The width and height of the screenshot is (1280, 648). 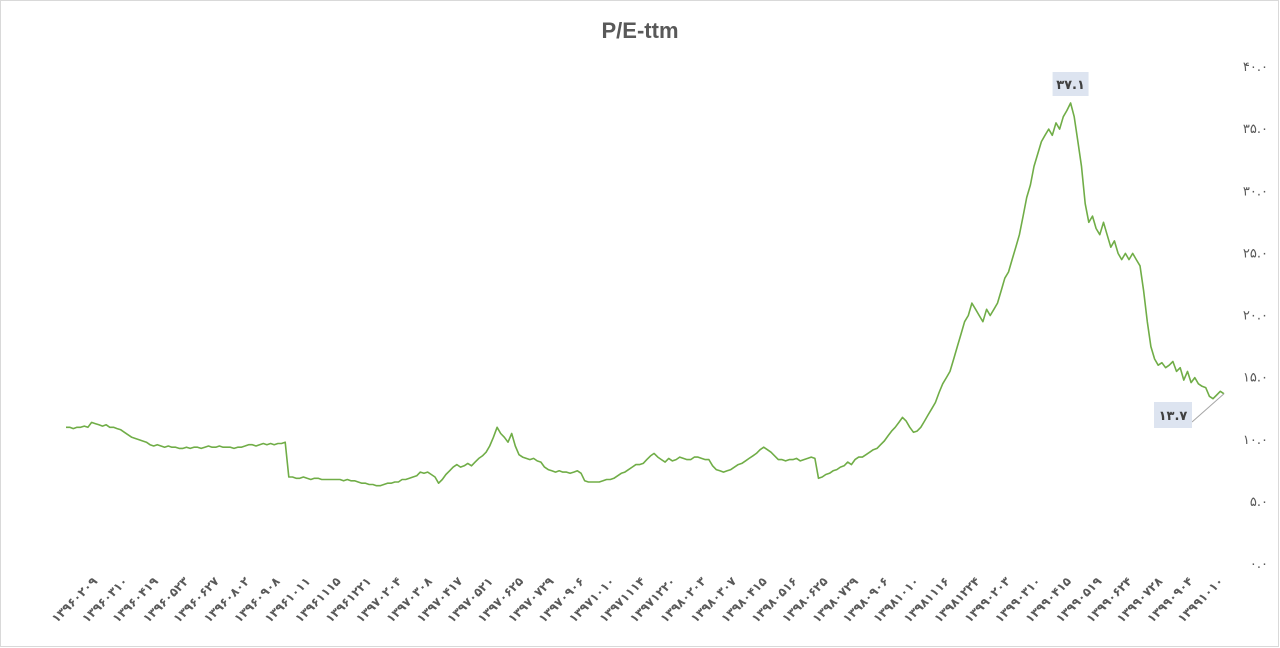 I want to click on callout-leader, so click(x=1208, y=408).